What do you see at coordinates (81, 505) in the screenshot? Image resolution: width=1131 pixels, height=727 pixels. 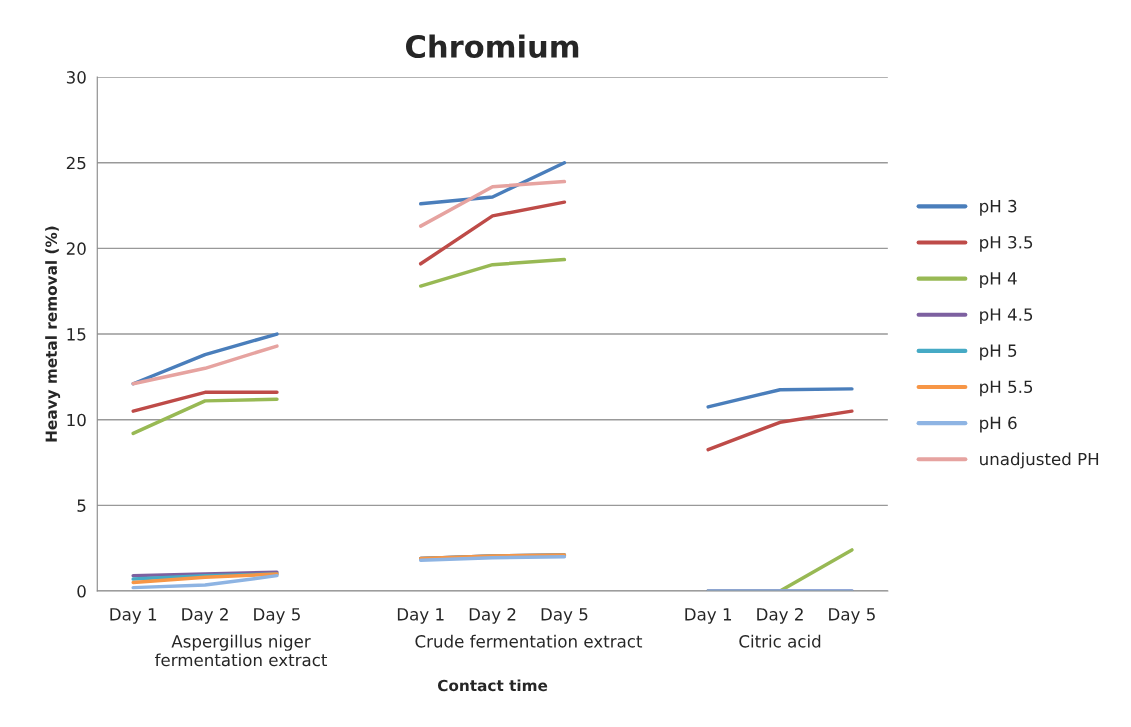 I see `y-tick-label: 5` at bounding box center [81, 505].